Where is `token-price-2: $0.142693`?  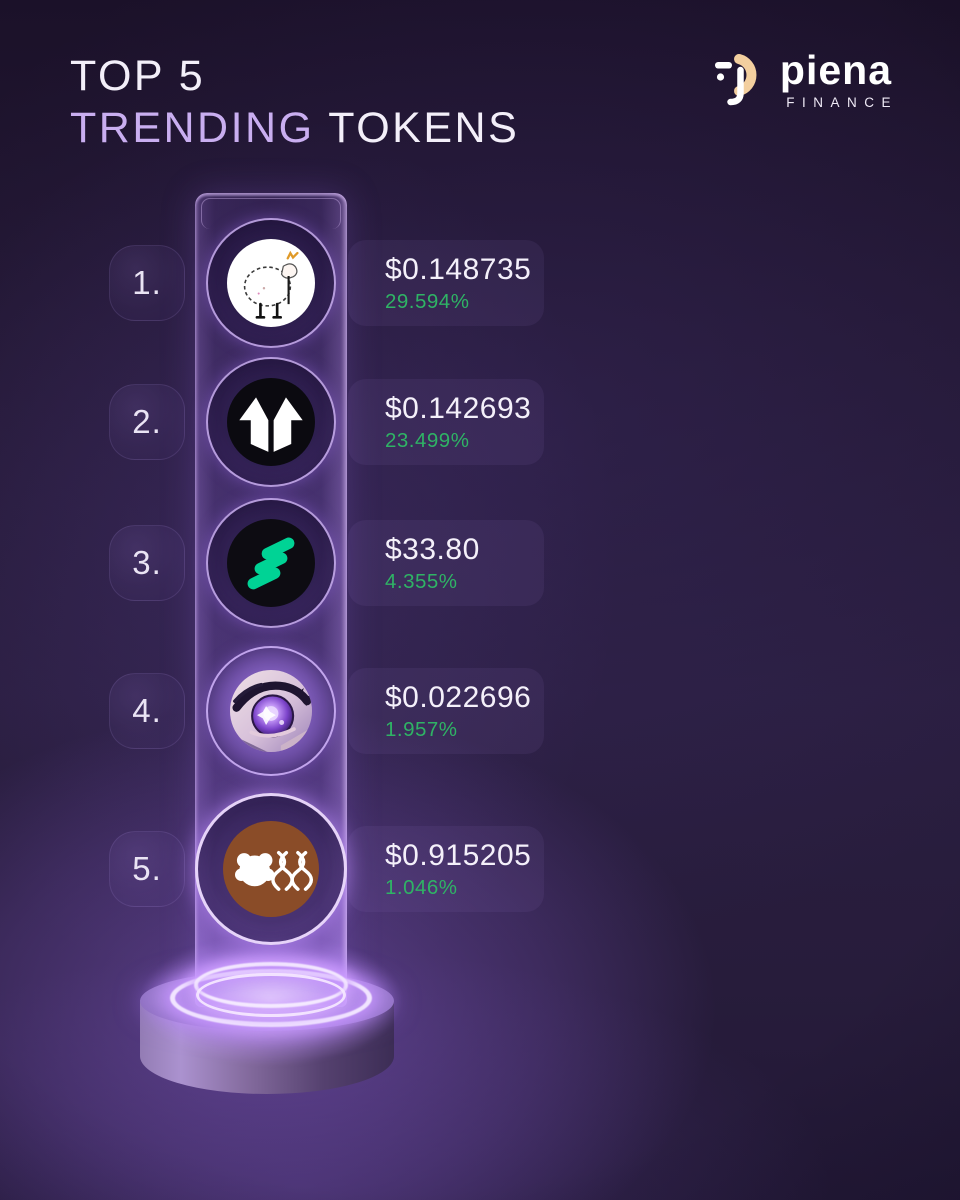 token-price-2: $0.142693 is located at coordinates (458, 408).